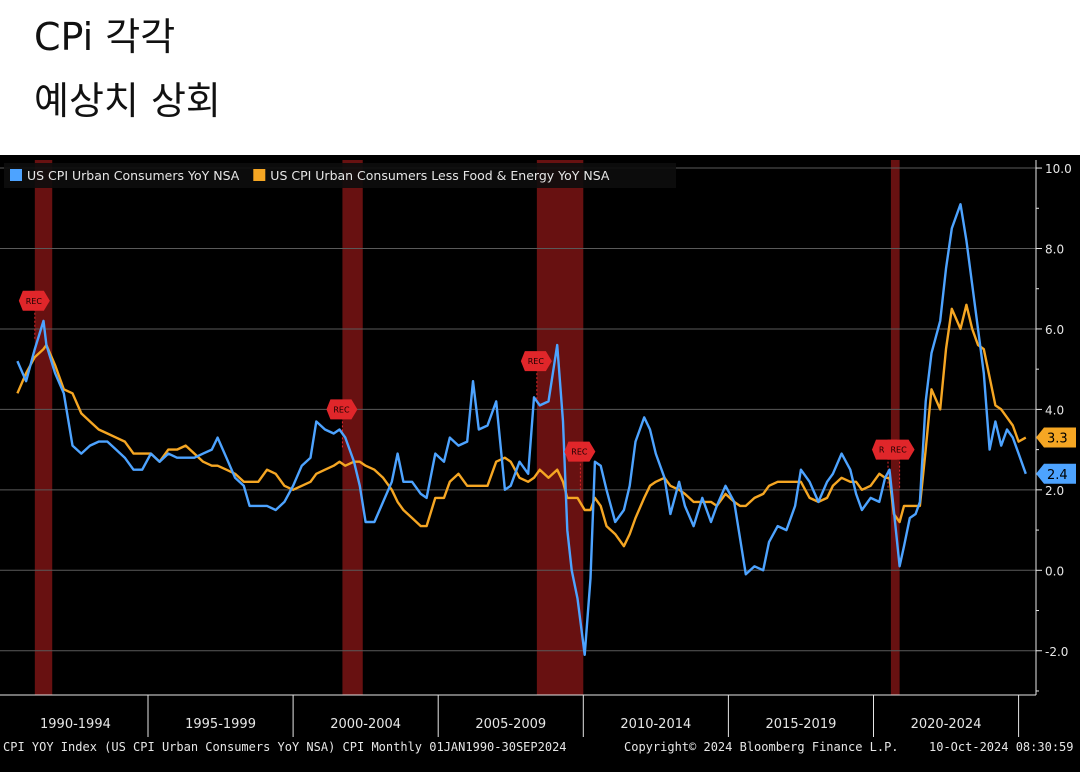 The height and width of the screenshot is (772, 1080). What do you see at coordinates (655, 724) in the screenshot?
I see `x-period-label-4: 2010-2014` at bounding box center [655, 724].